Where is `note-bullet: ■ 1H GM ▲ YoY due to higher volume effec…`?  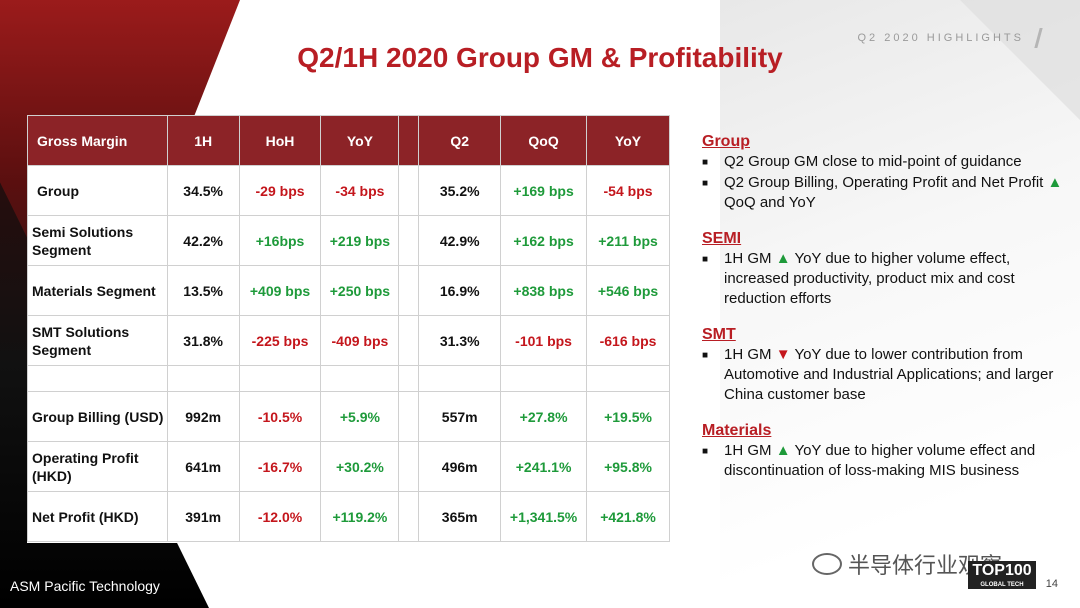 note-bullet: ■ 1H GM ▲ YoY due to higher volume effec… is located at coordinates (887, 461).